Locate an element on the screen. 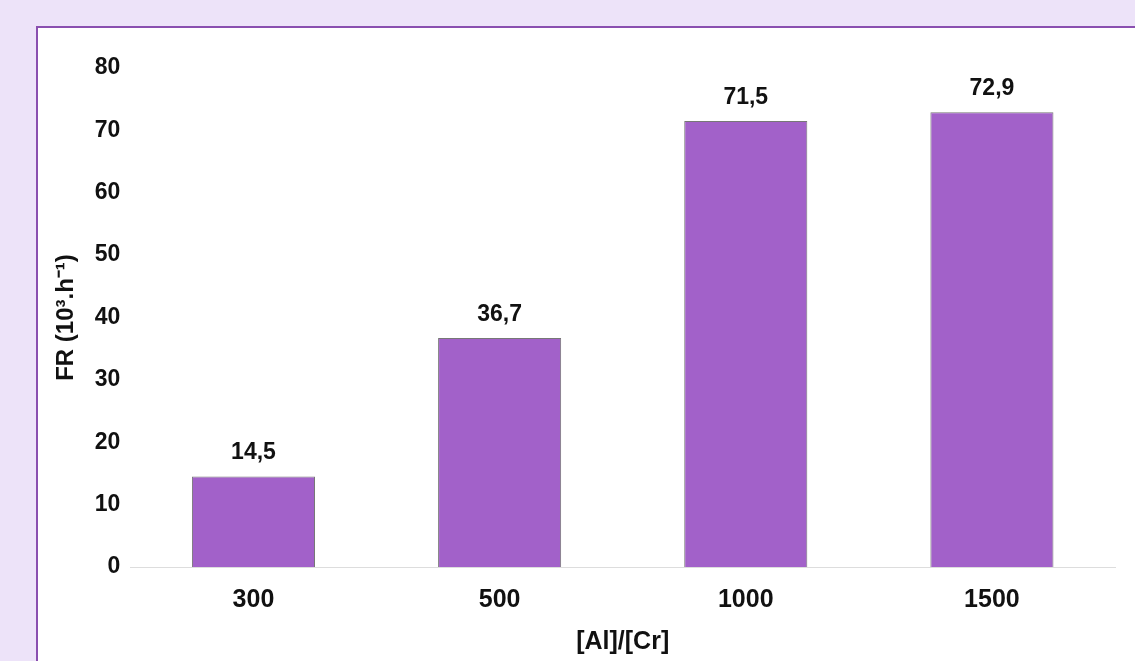 The height and width of the screenshot is (661, 1135). x-tick-label: 300 is located at coordinates (253, 597).